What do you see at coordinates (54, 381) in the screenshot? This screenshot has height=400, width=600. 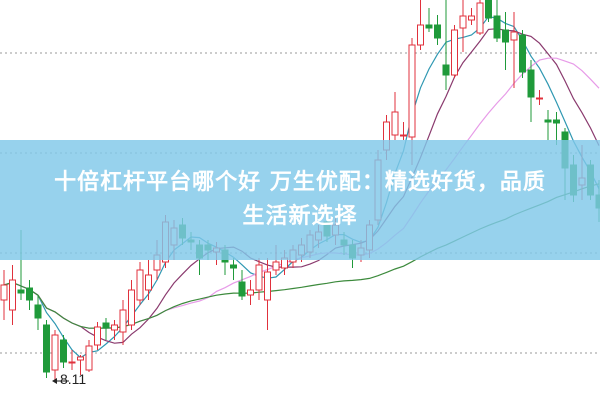 I see `low-marker-arrowhead` at bounding box center [54, 381].